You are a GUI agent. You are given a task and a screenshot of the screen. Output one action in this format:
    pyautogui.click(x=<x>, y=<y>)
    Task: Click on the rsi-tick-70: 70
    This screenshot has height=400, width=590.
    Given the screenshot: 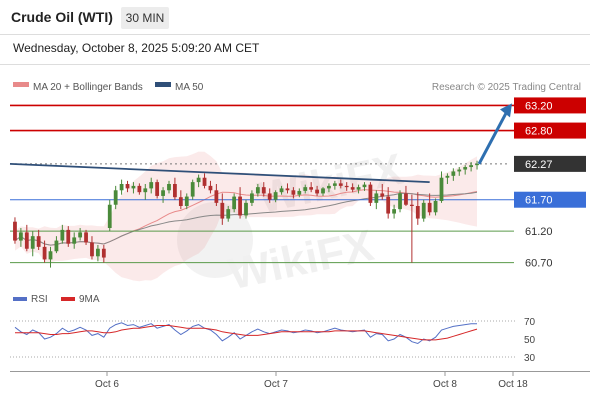 What is the action you would take?
    pyautogui.click(x=530, y=322)
    